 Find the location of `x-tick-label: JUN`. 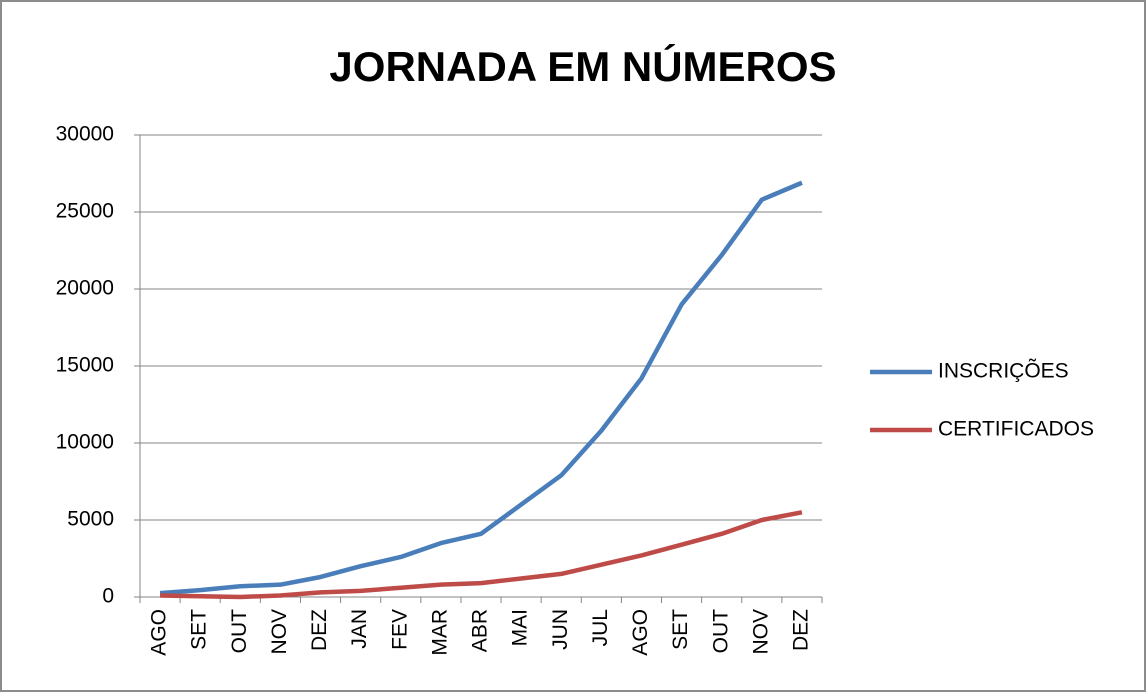

x-tick-label: JUN is located at coordinates (560, 629).